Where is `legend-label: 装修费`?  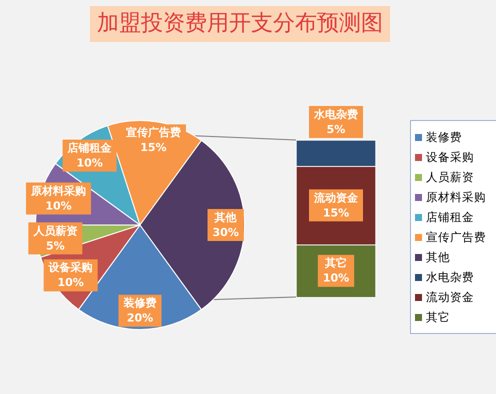 legend-label: 装修费 is located at coordinates (444, 137).